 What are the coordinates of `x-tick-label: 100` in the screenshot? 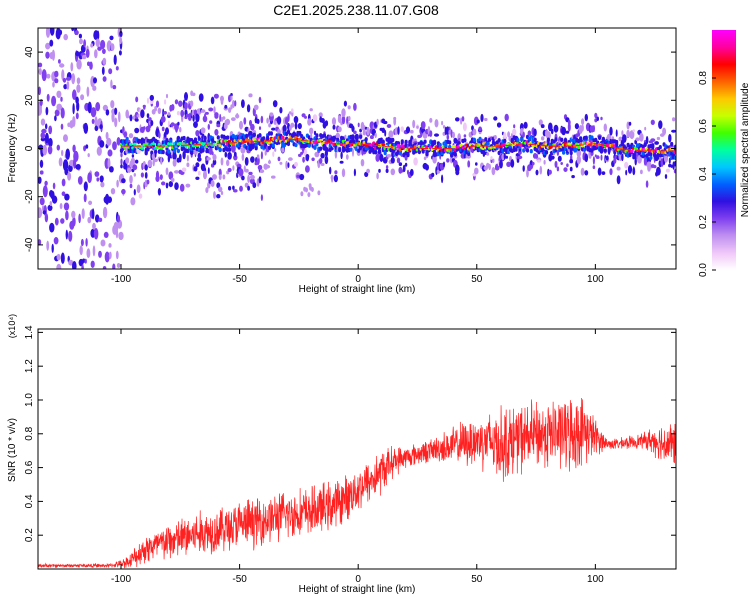 It's located at (595, 579).